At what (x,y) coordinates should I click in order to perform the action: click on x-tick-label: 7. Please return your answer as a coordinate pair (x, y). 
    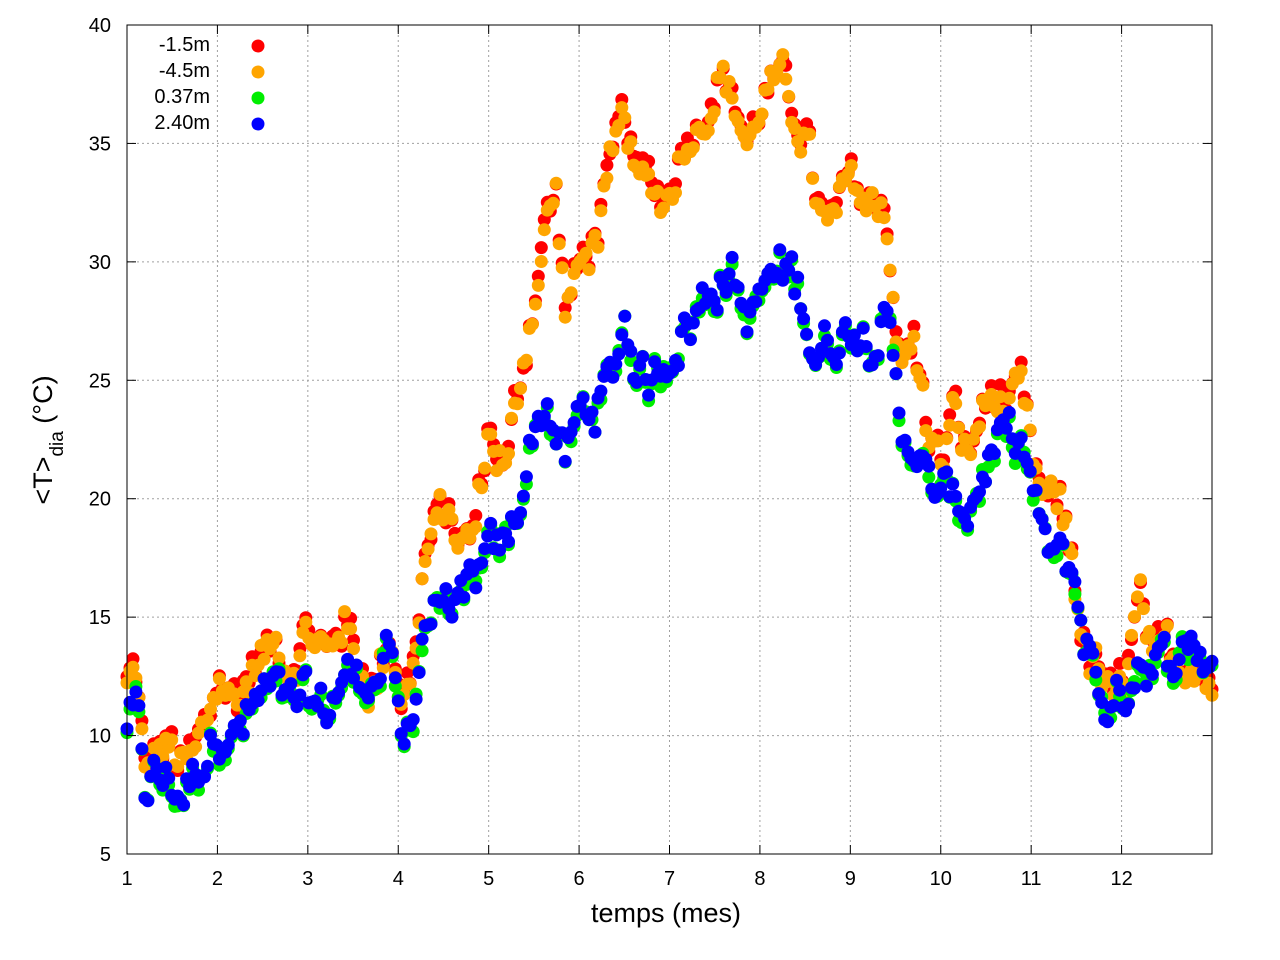
    Looking at the image, I should click on (669, 879).